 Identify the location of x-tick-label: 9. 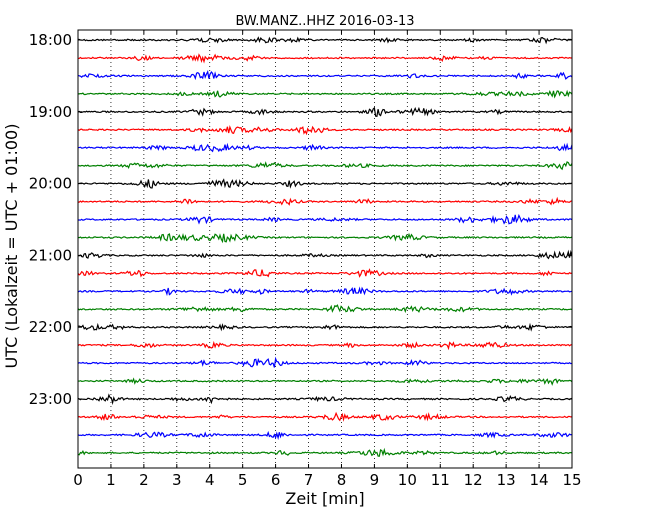
(375, 480).